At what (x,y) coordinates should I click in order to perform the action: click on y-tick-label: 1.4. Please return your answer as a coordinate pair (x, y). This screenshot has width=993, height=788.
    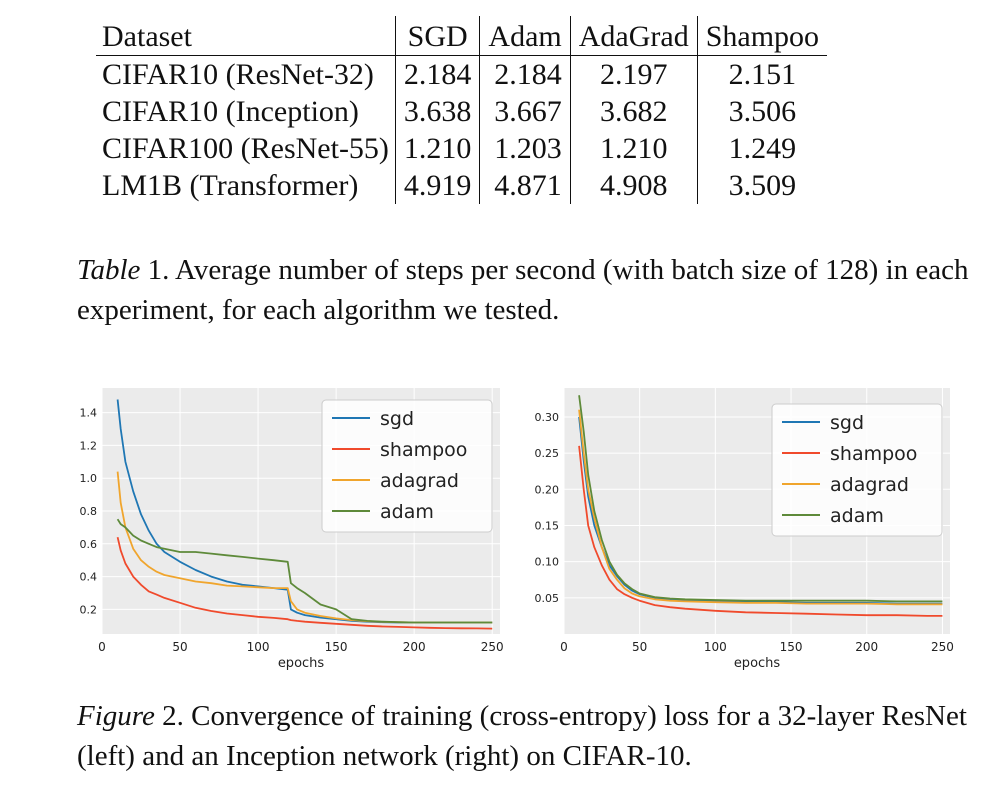
    Looking at the image, I should click on (89, 413).